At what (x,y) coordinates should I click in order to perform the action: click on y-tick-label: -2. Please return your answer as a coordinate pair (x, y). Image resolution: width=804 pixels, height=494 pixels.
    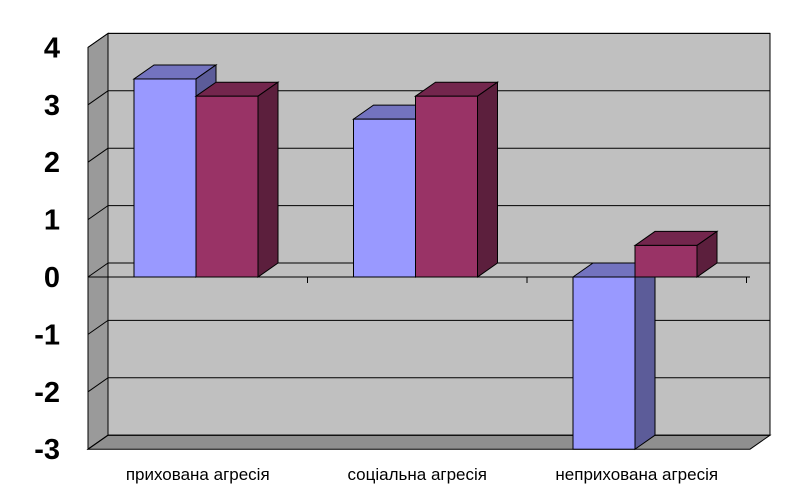
    Looking at the image, I should click on (47, 393).